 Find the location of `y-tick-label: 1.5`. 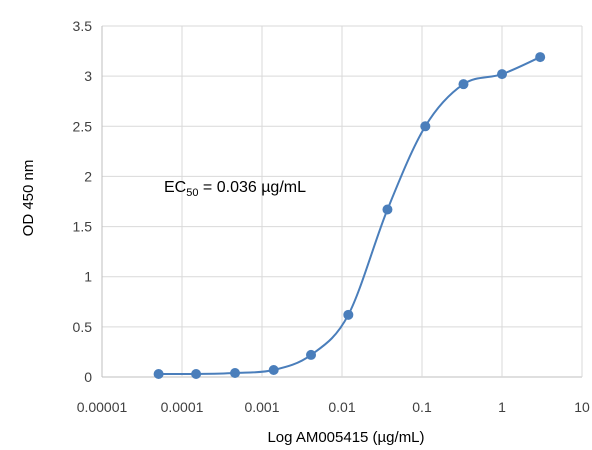

y-tick-label: 1.5 is located at coordinates (83, 227).